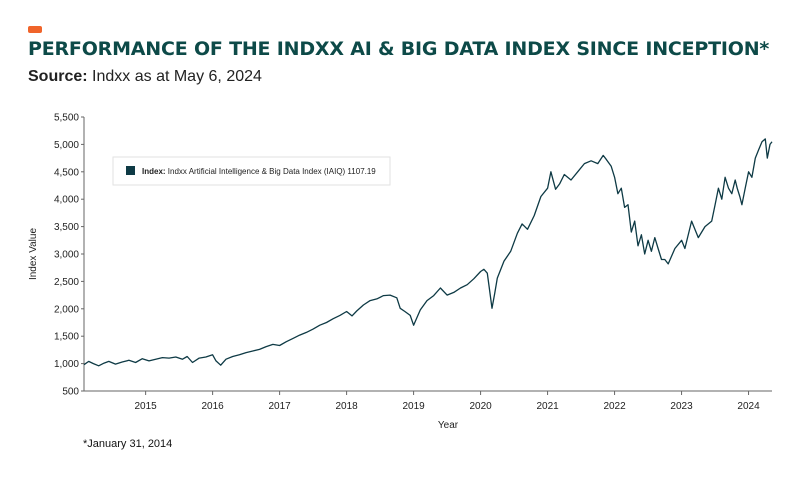 The height and width of the screenshot is (487, 800). Describe the element at coordinates (66, 118) in the screenshot. I see `y-tick-label: 5,500` at that location.